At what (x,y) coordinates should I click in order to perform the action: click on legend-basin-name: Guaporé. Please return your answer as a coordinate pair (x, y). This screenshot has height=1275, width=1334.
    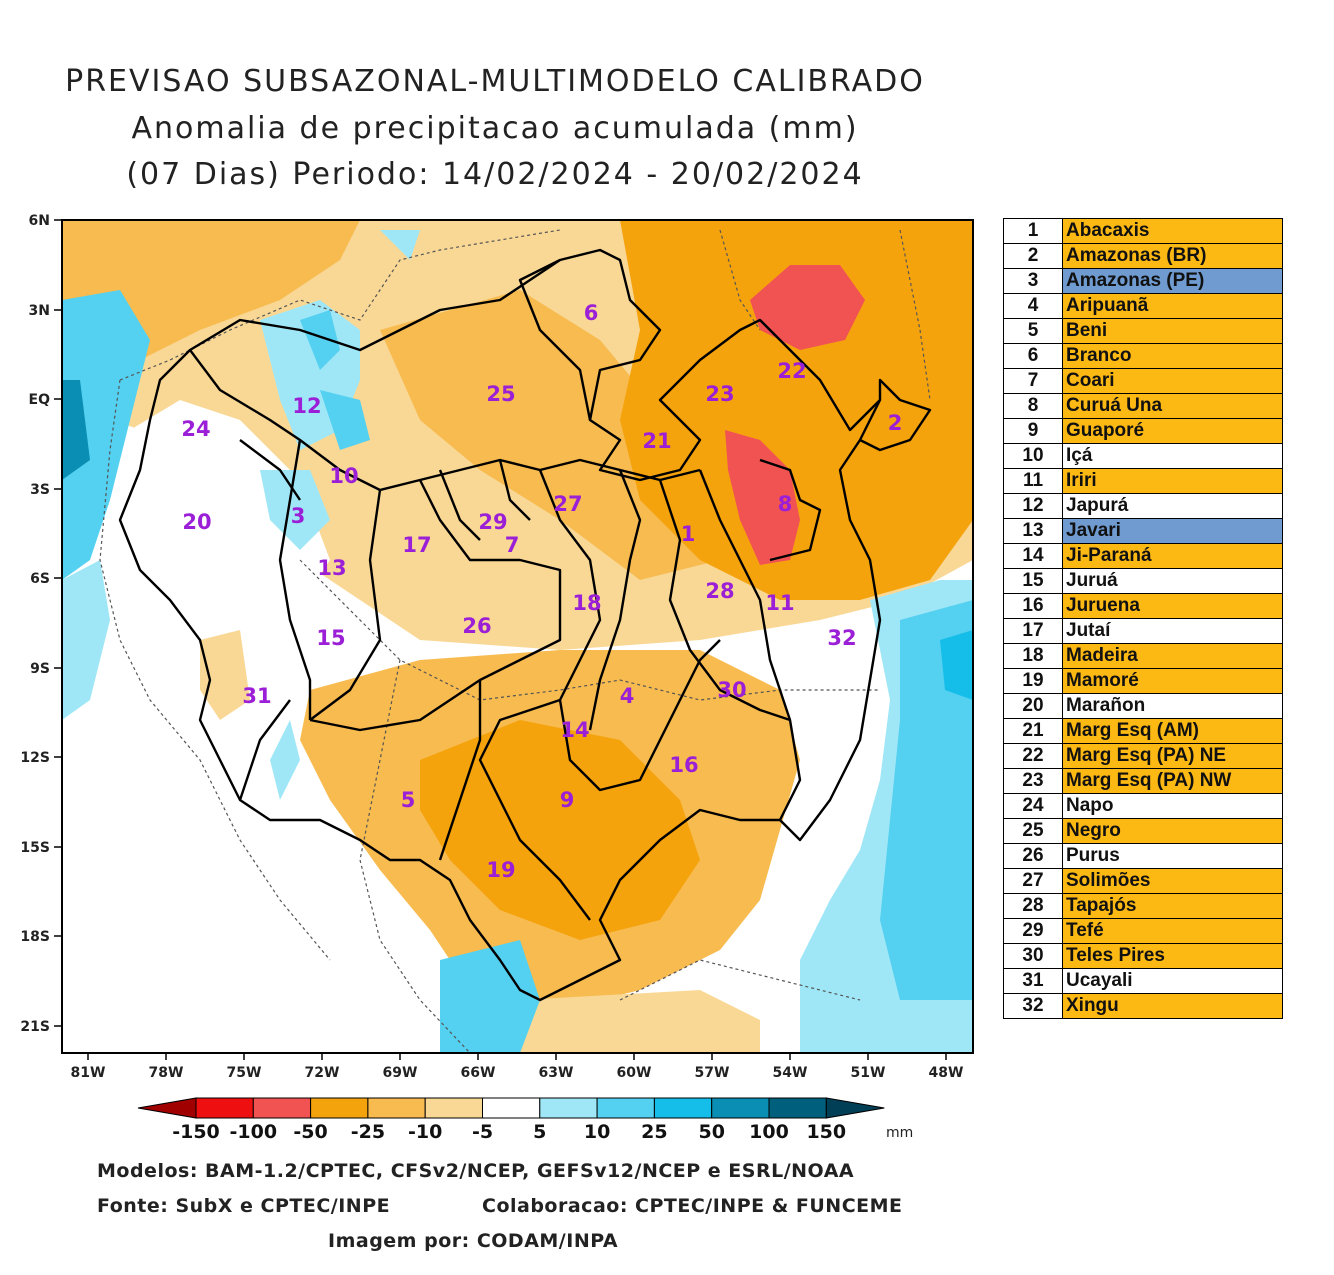
    Looking at the image, I should click on (1172, 431).